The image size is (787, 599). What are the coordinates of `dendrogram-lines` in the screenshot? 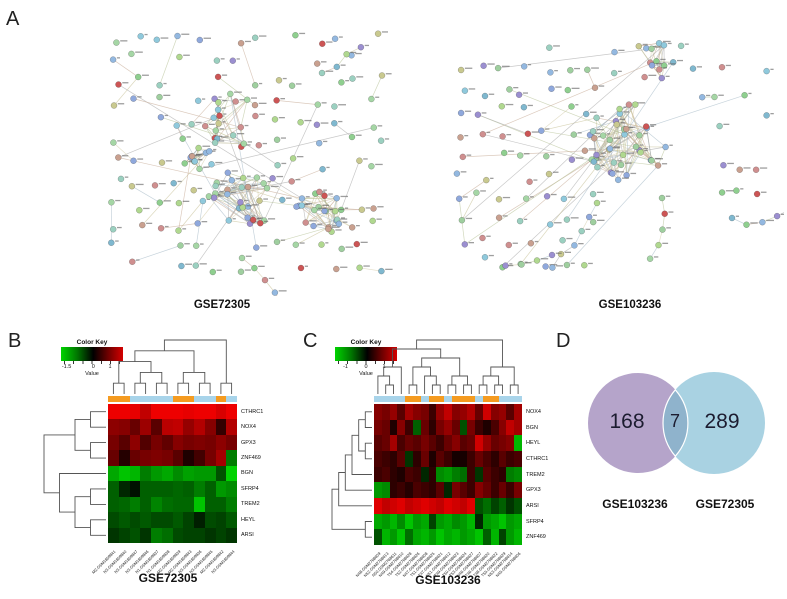 It's located at (74, 473).